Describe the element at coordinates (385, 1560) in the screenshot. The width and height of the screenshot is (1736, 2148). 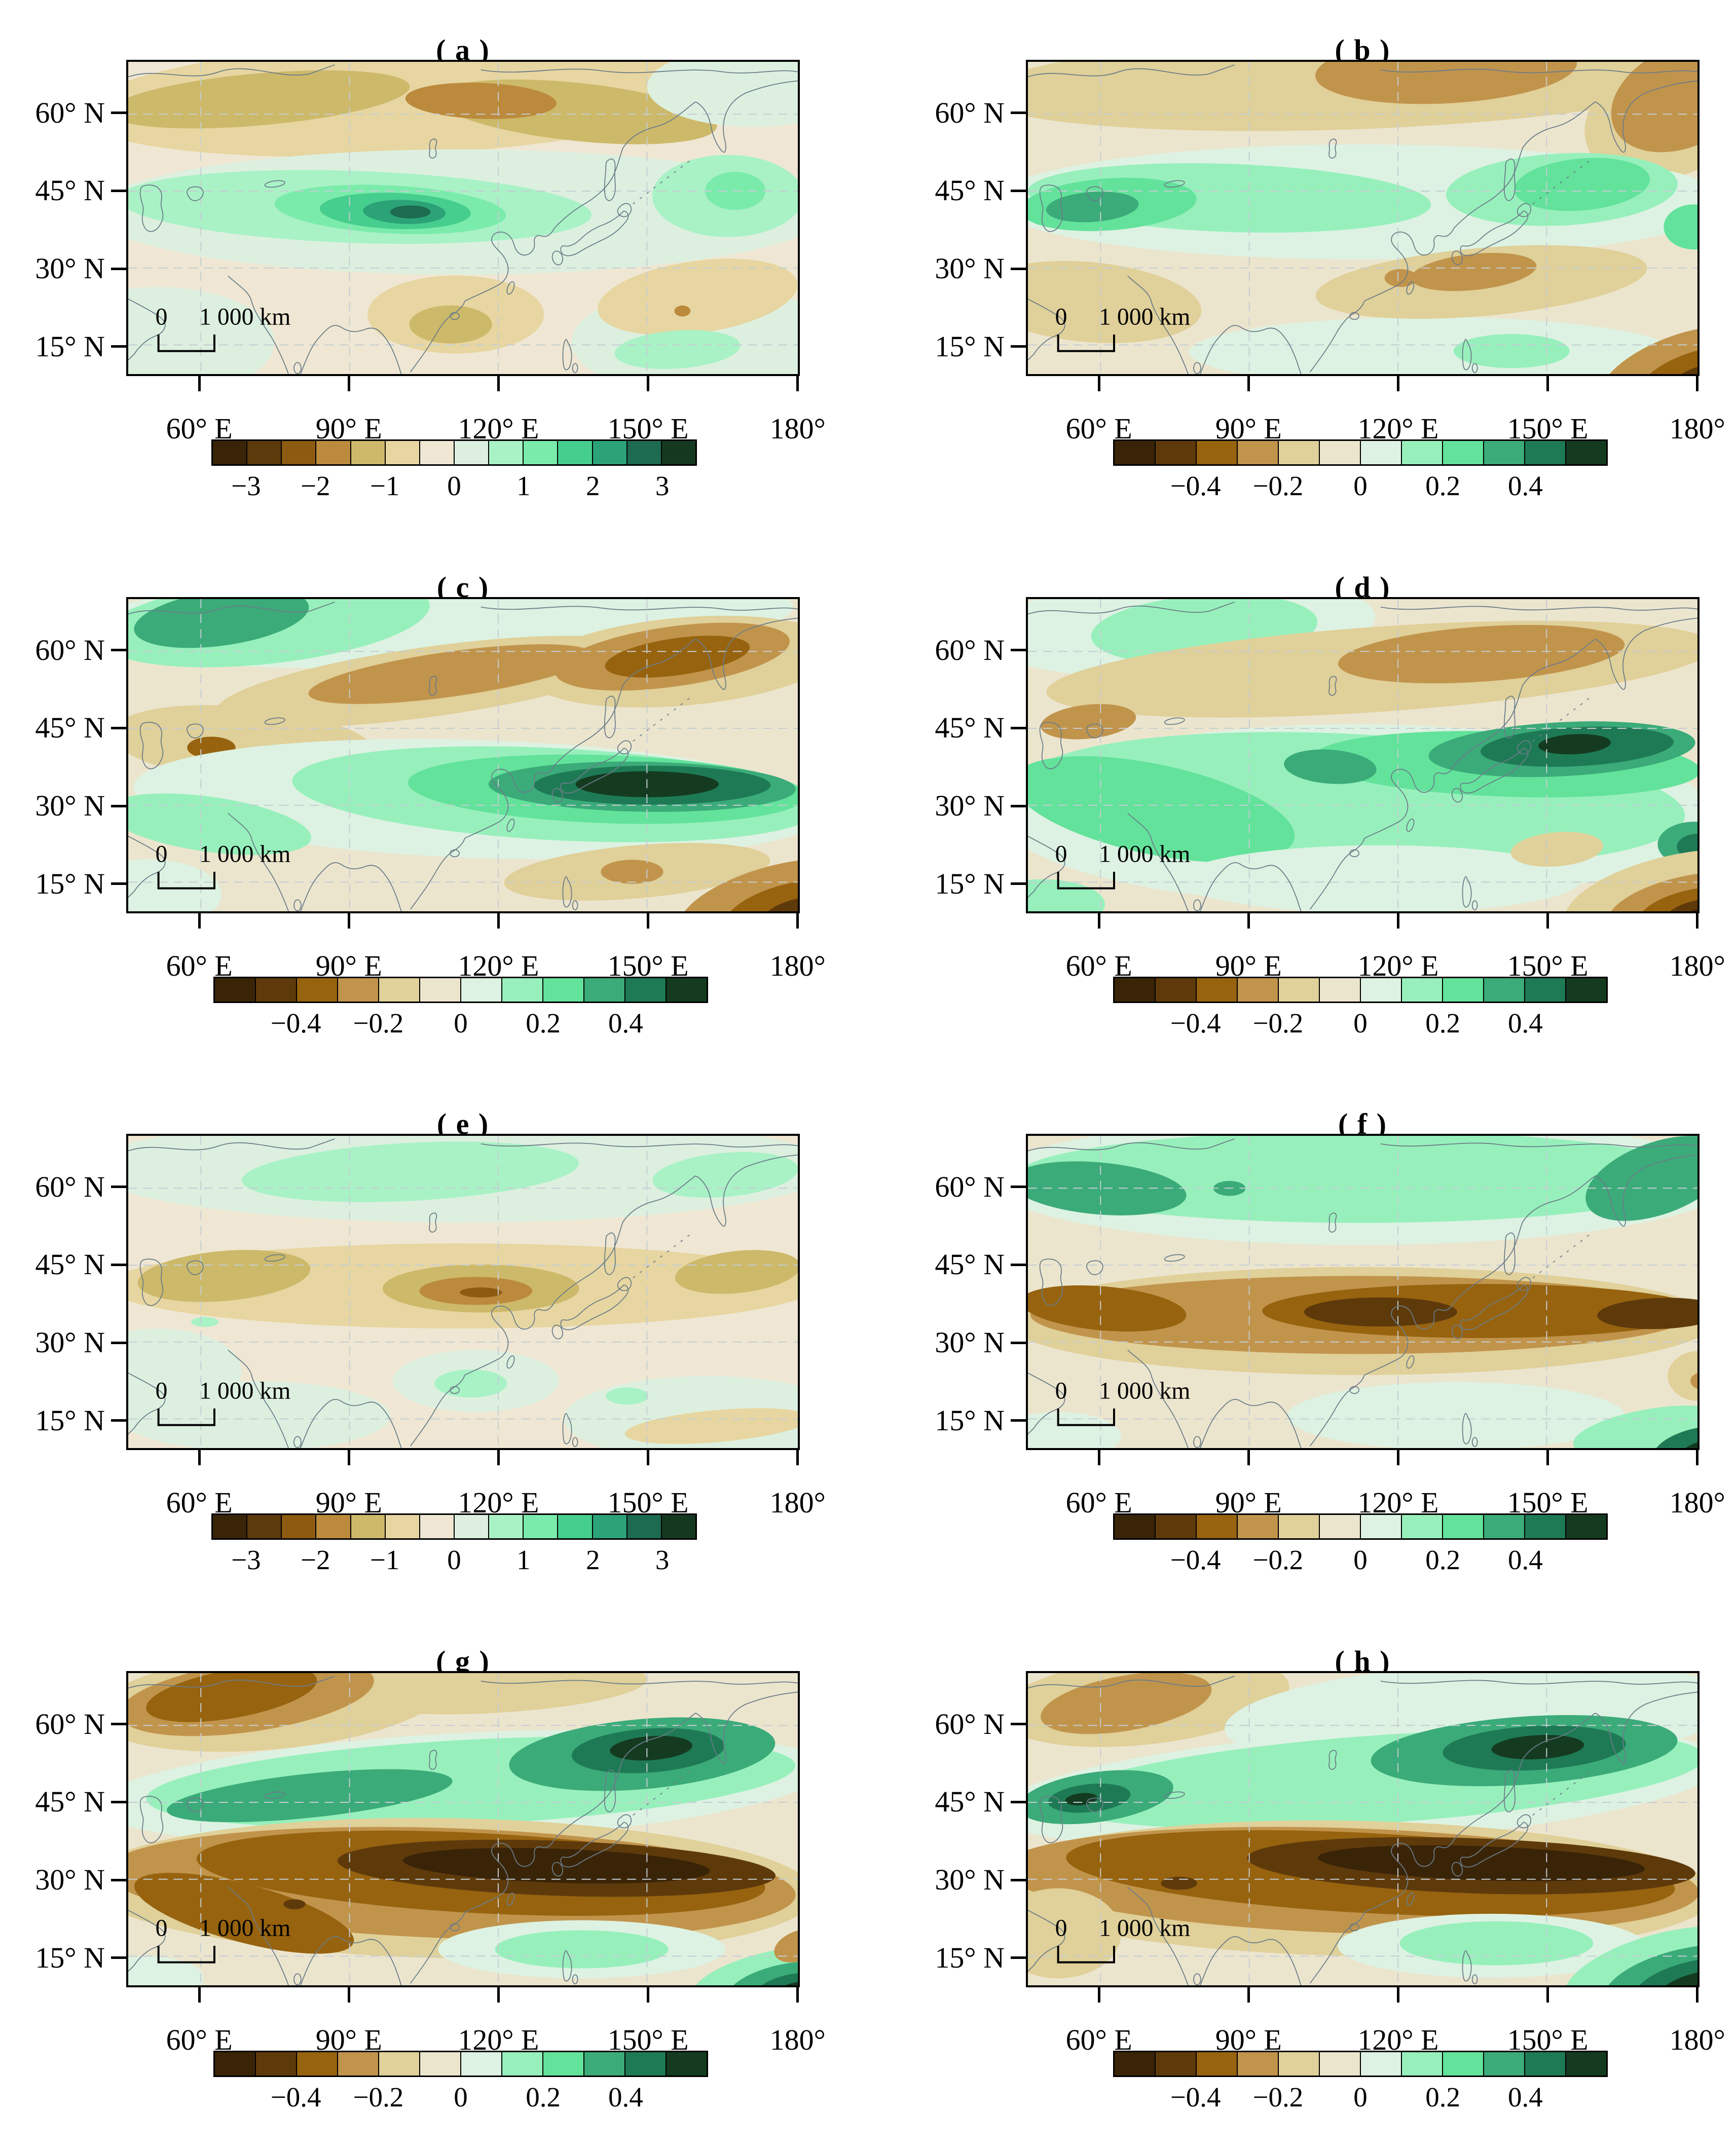
I see `colorbar-tick-label: −1` at that location.